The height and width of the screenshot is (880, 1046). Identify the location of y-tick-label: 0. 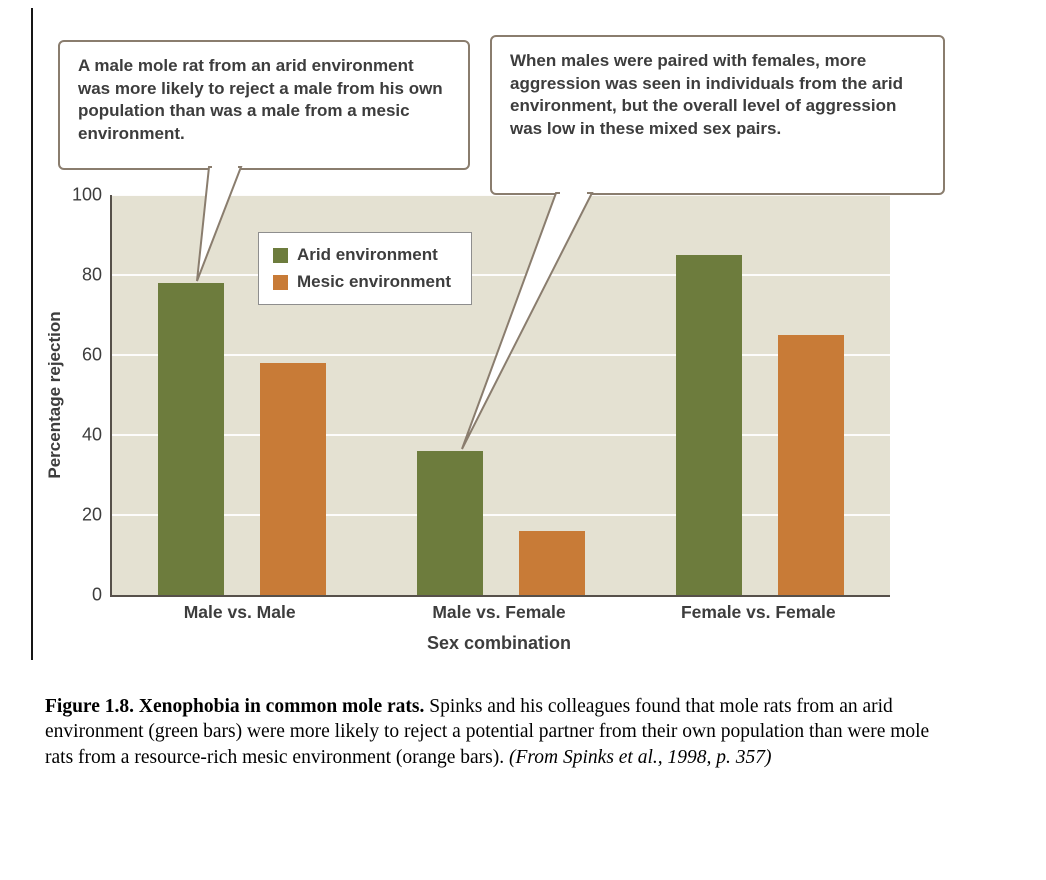
(96, 594).